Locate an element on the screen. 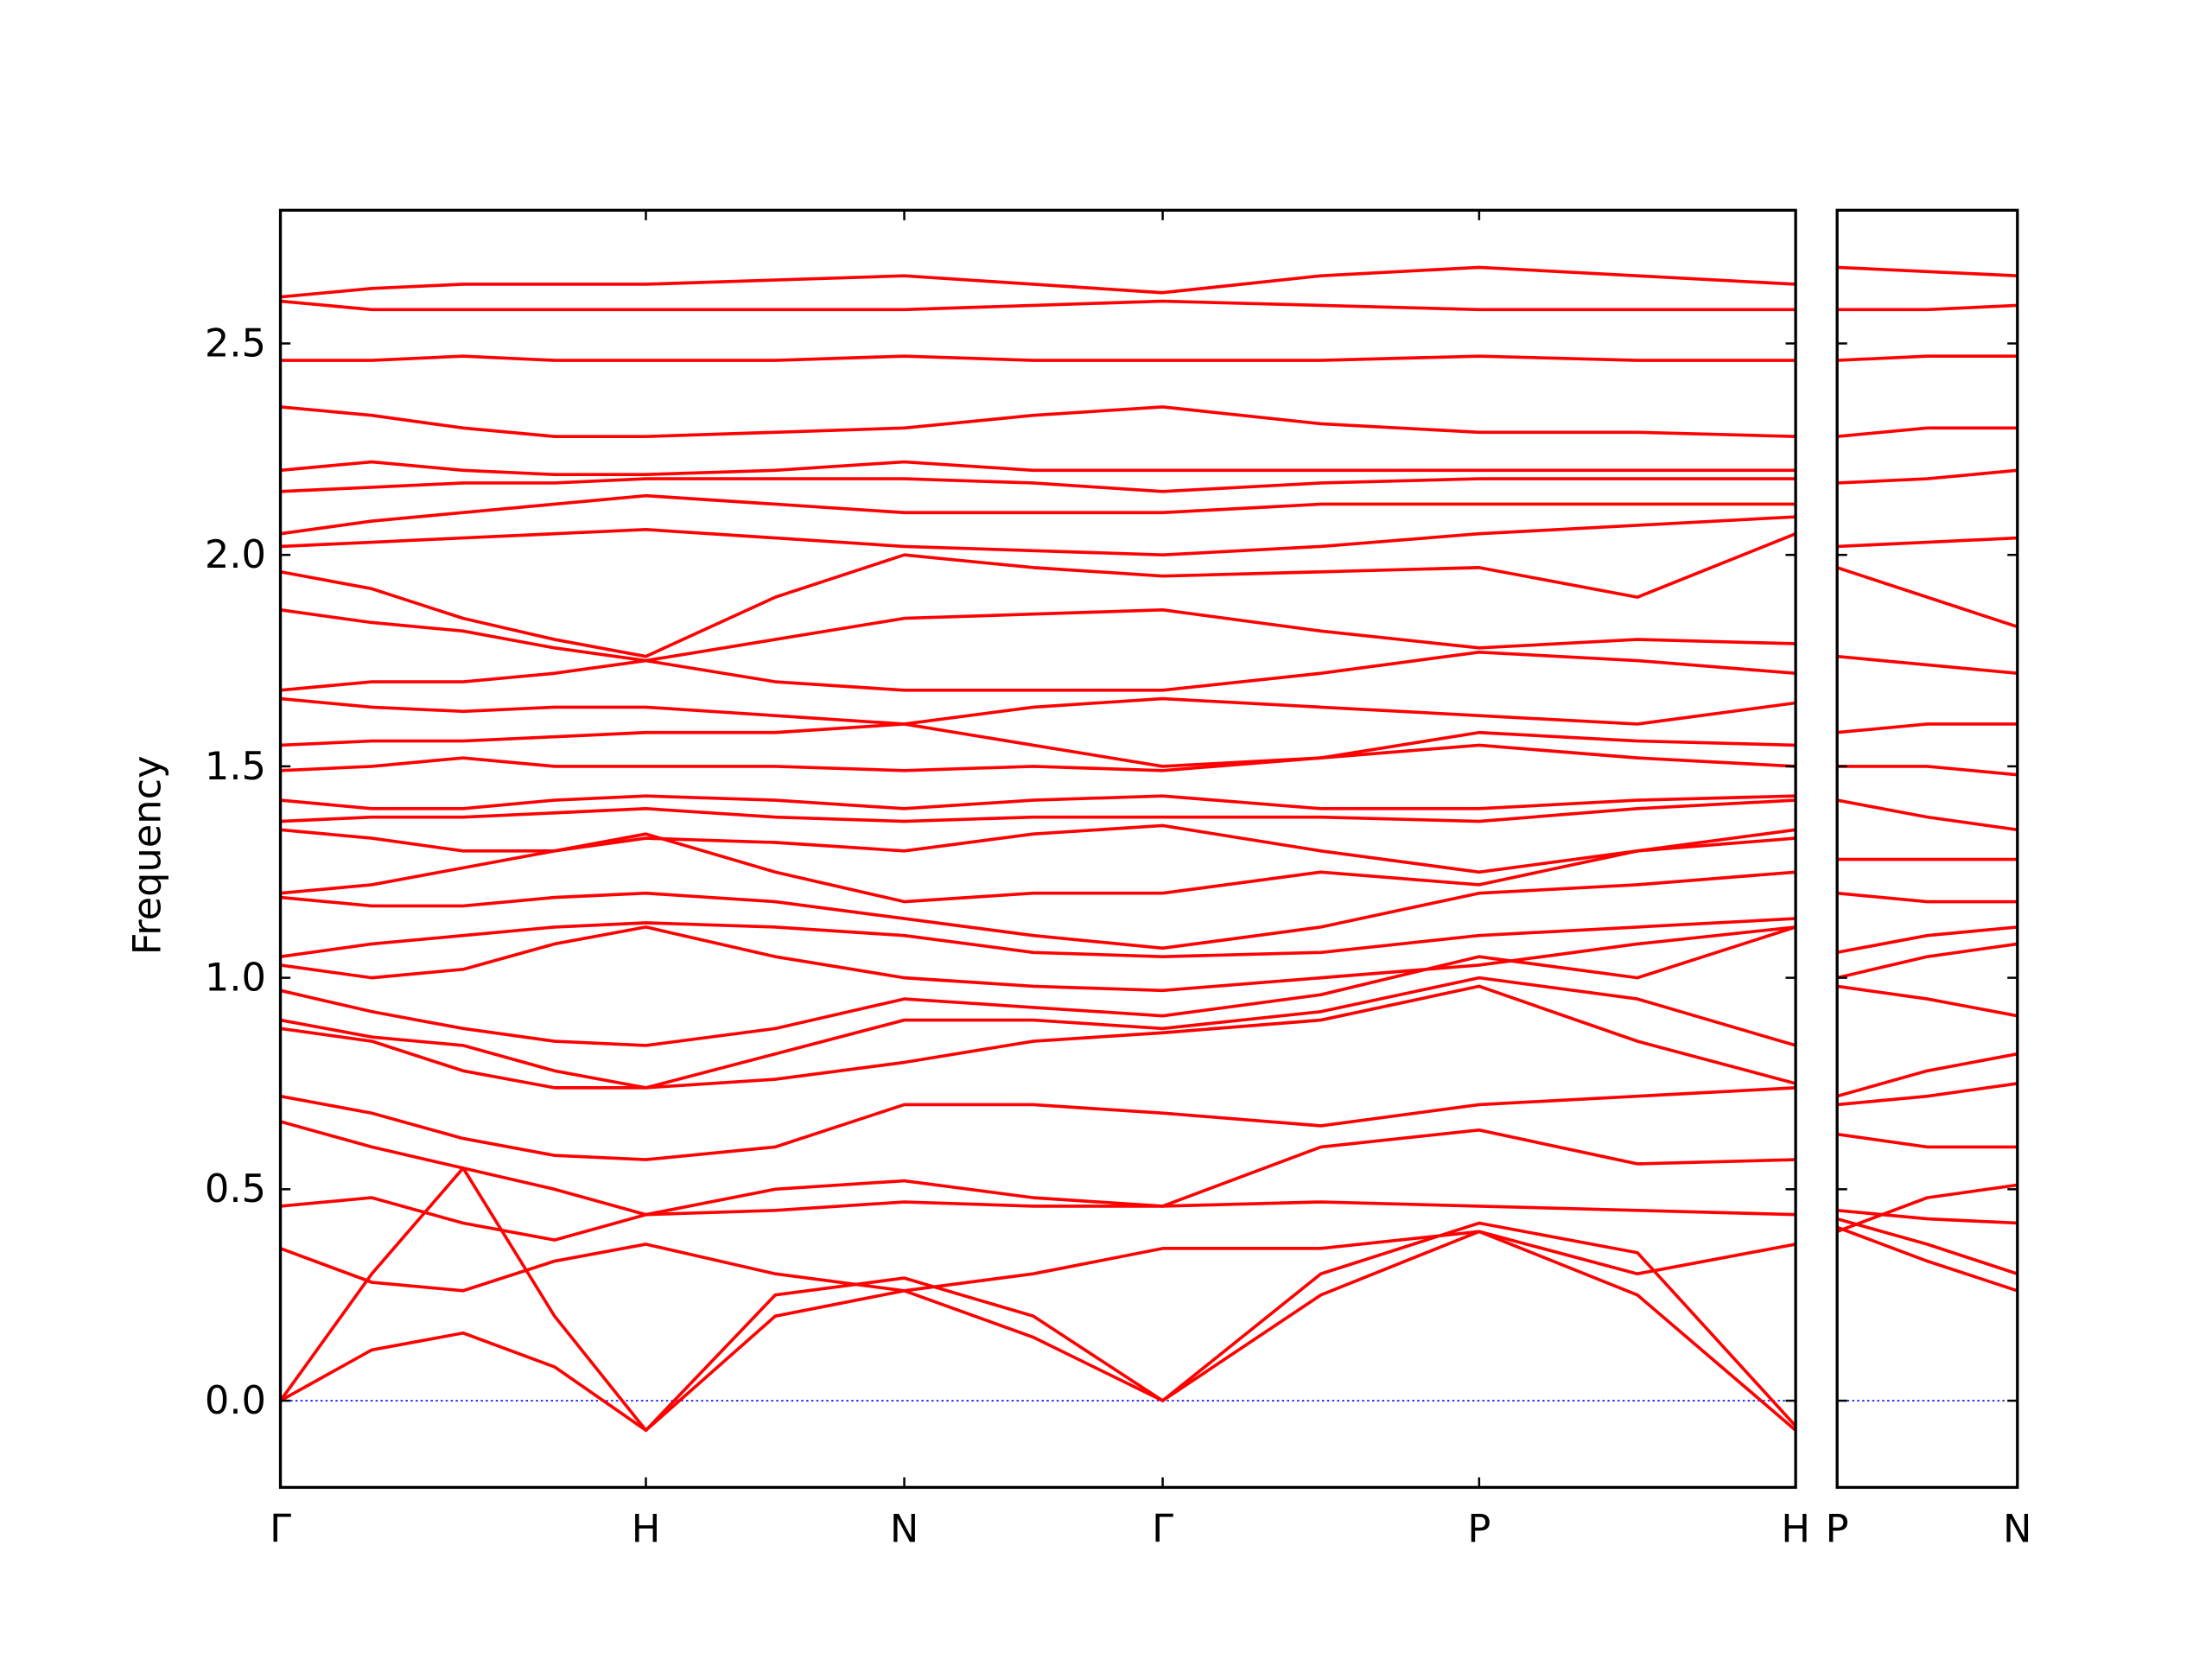  plot-frame is located at coordinates (1927, 849).